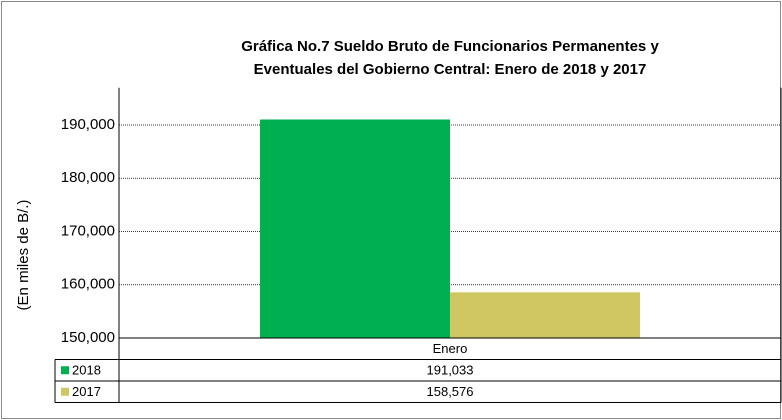  Describe the element at coordinates (88, 124) in the screenshot. I see `y-tick-label: 190,000` at that location.